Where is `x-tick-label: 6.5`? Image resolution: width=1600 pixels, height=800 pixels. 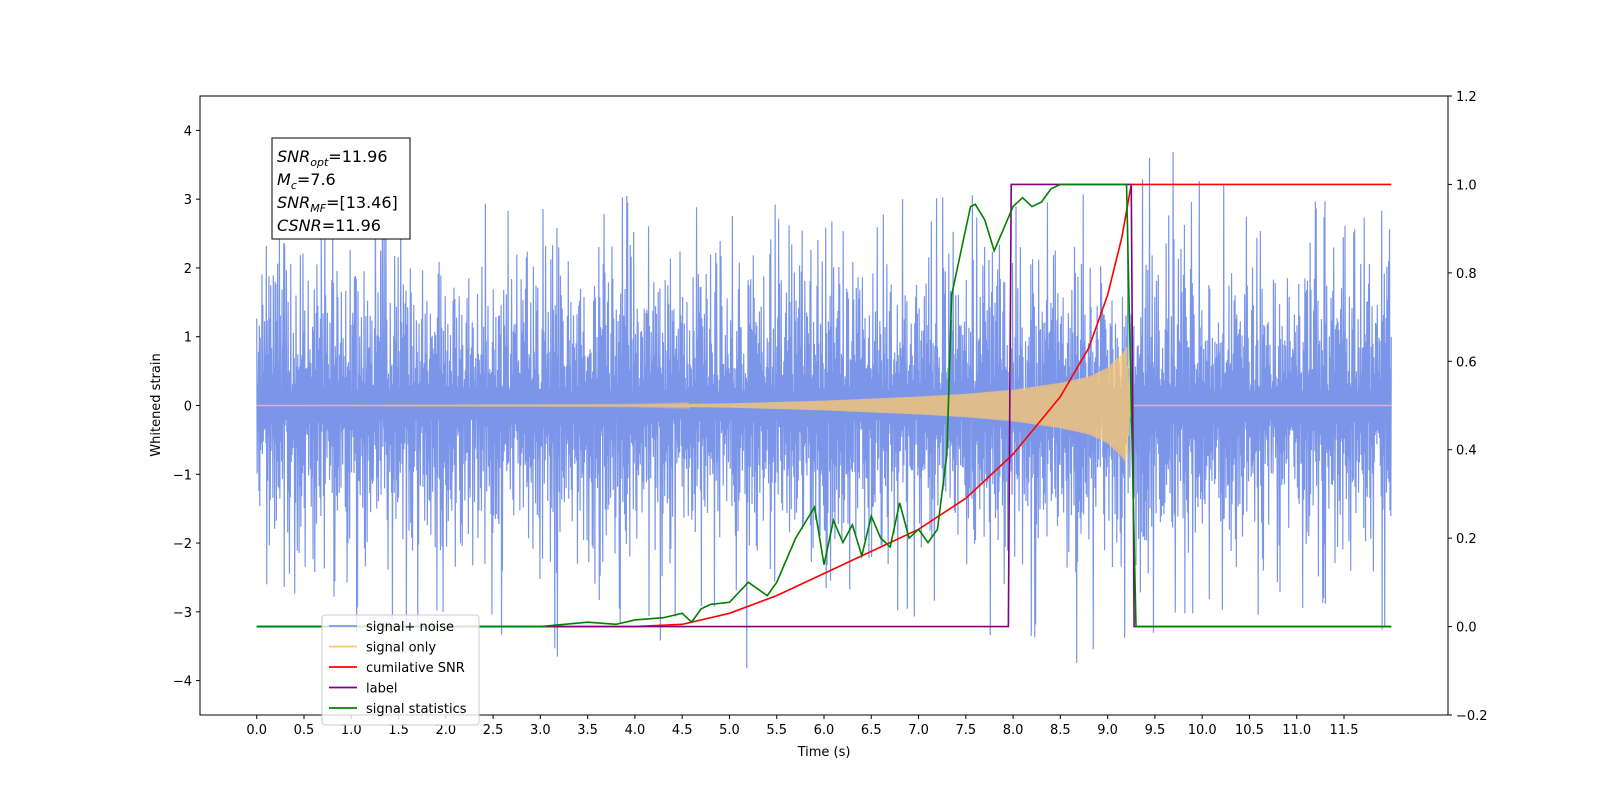 x-tick-label: 6.5 is located at coordinates (871, 730).